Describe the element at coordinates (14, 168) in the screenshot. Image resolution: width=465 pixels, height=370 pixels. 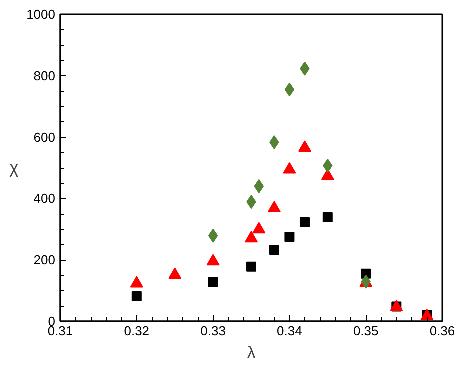
I see `y-axis-title: χ` at that location.